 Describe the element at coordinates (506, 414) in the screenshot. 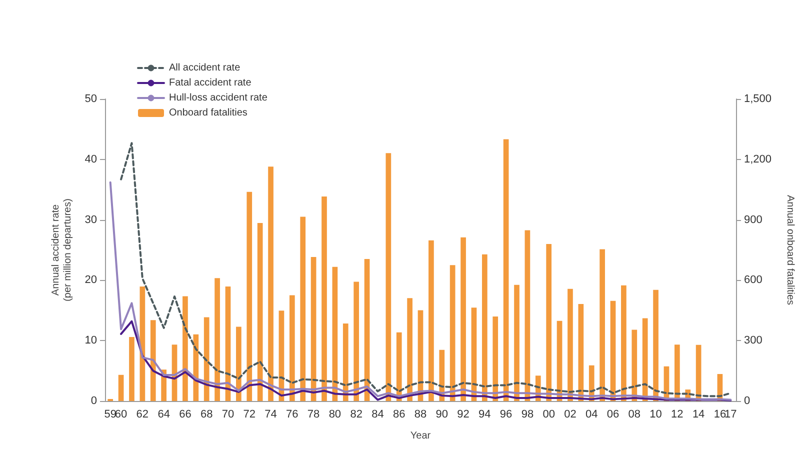

I see `x-tick-label: 96` at that location.